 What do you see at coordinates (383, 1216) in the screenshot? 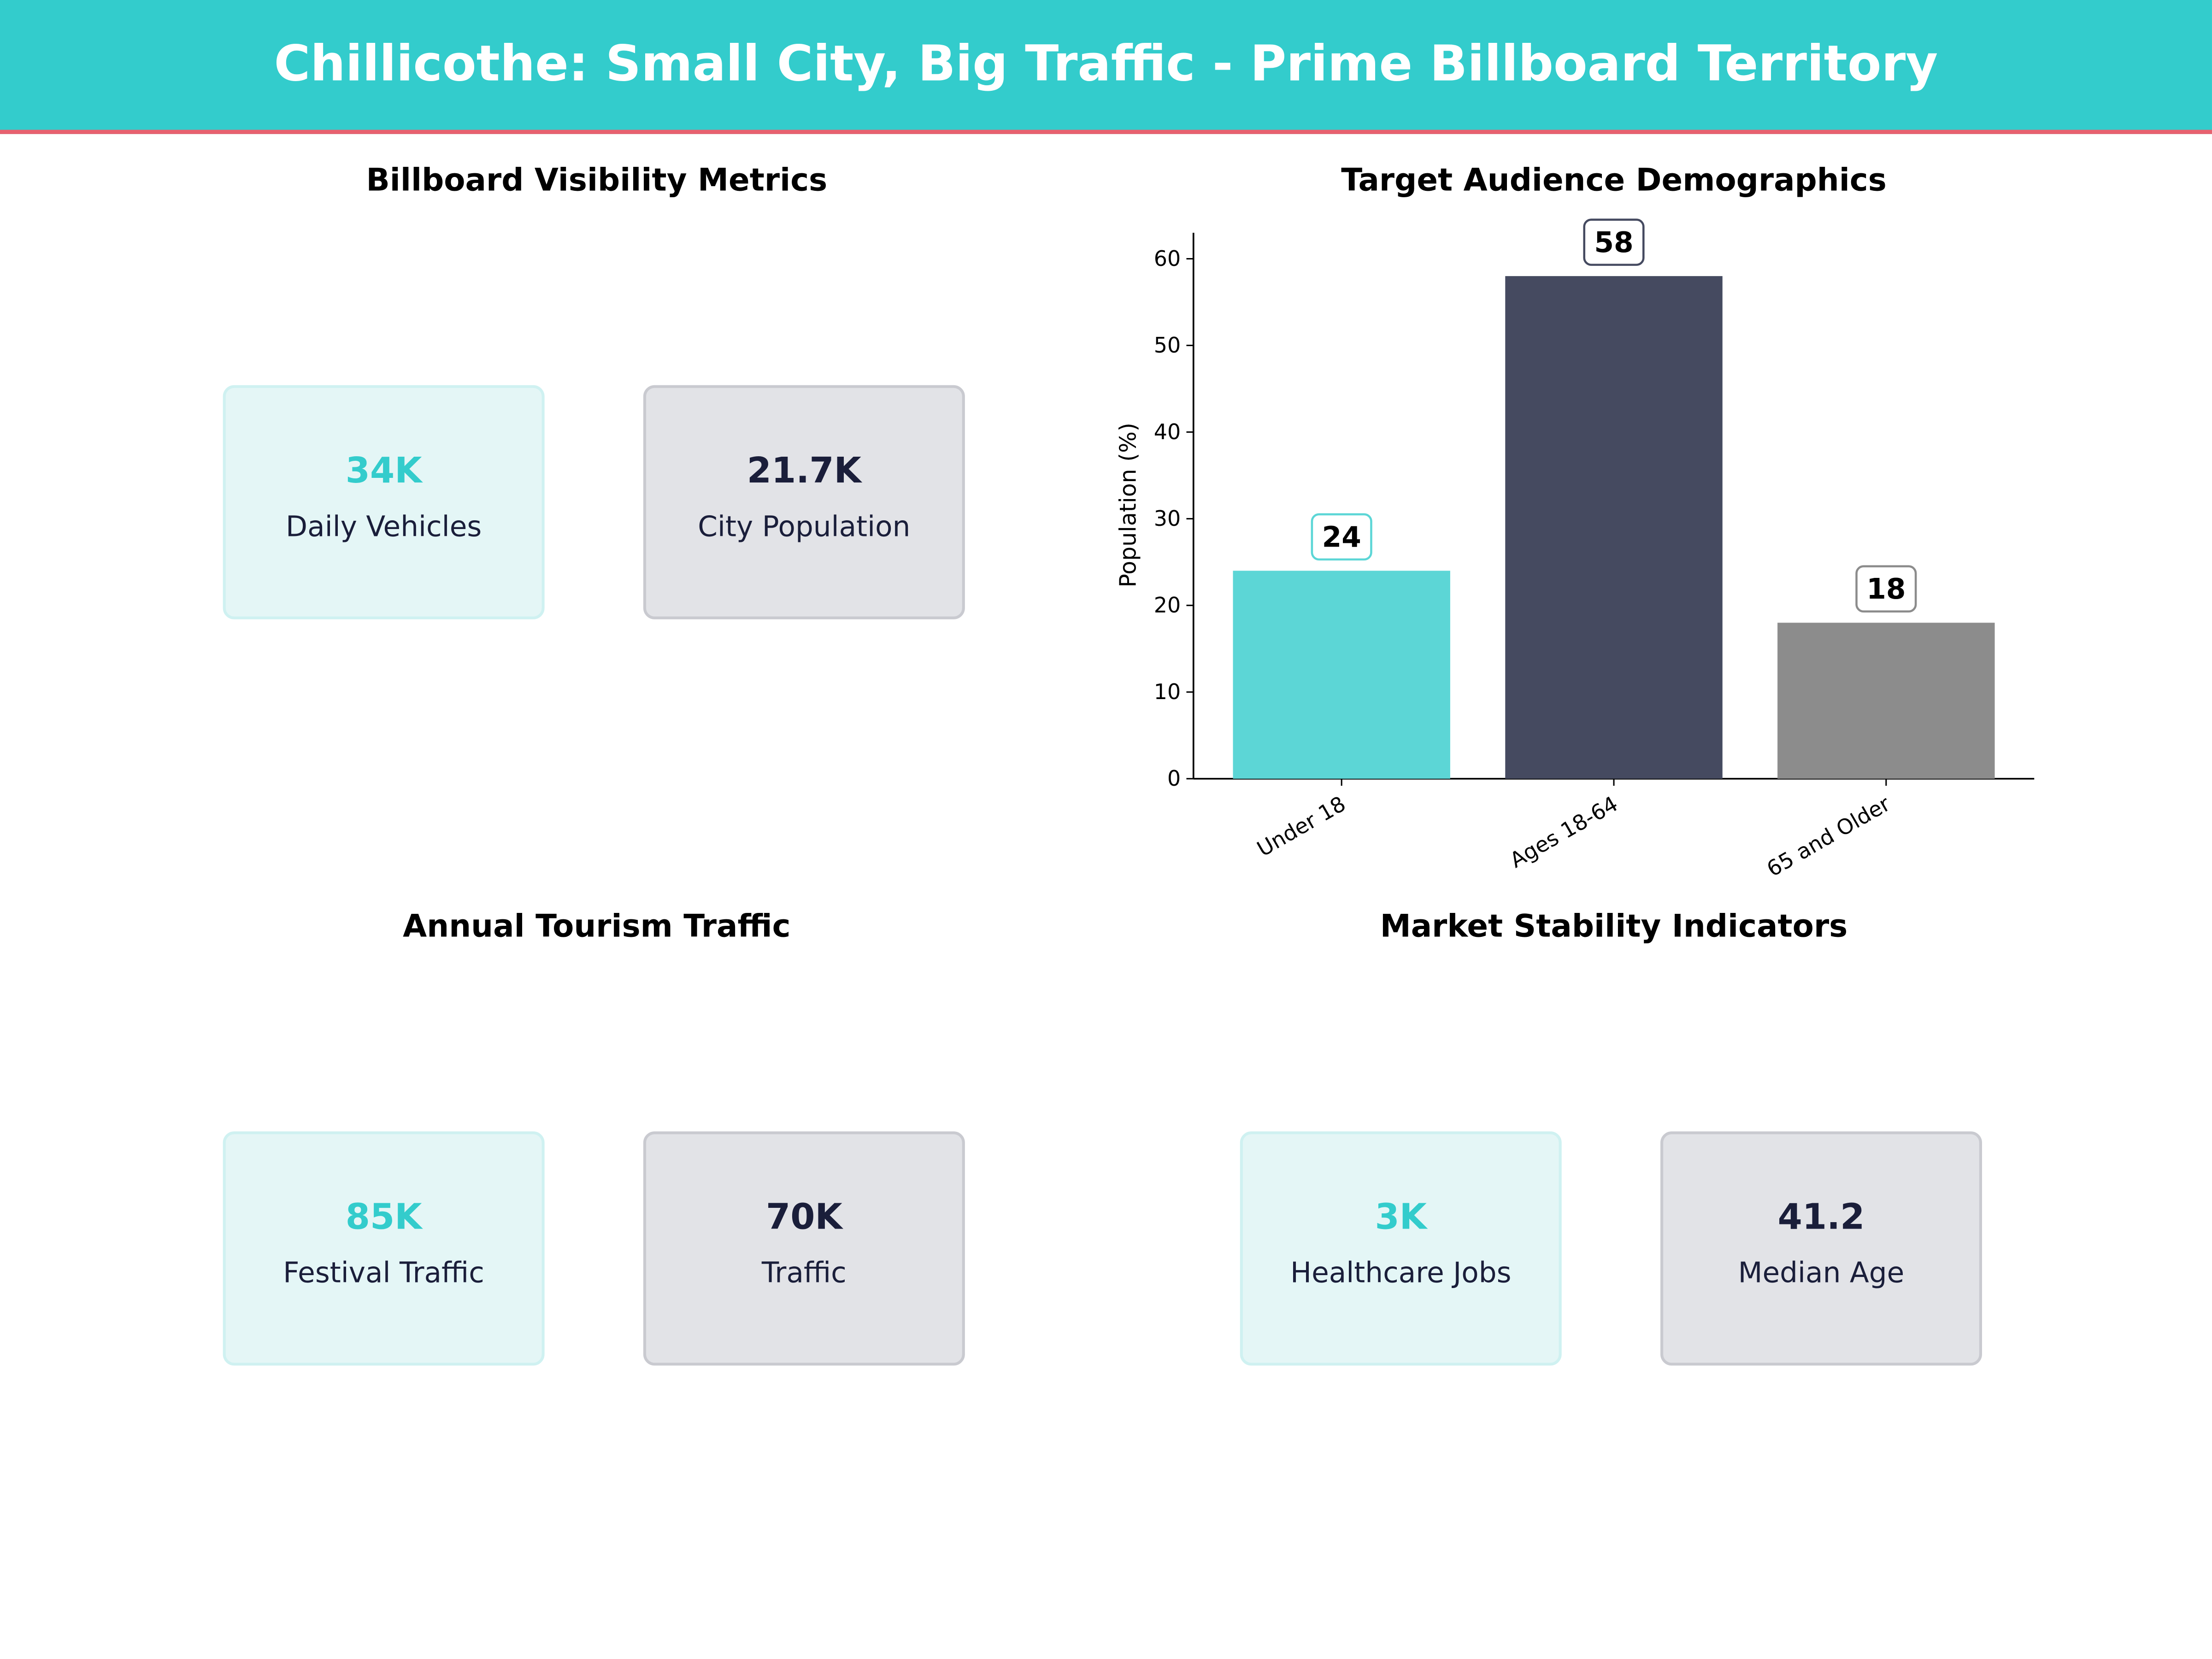
I see `card-value: 85K` at bounding box center [383, 1216].